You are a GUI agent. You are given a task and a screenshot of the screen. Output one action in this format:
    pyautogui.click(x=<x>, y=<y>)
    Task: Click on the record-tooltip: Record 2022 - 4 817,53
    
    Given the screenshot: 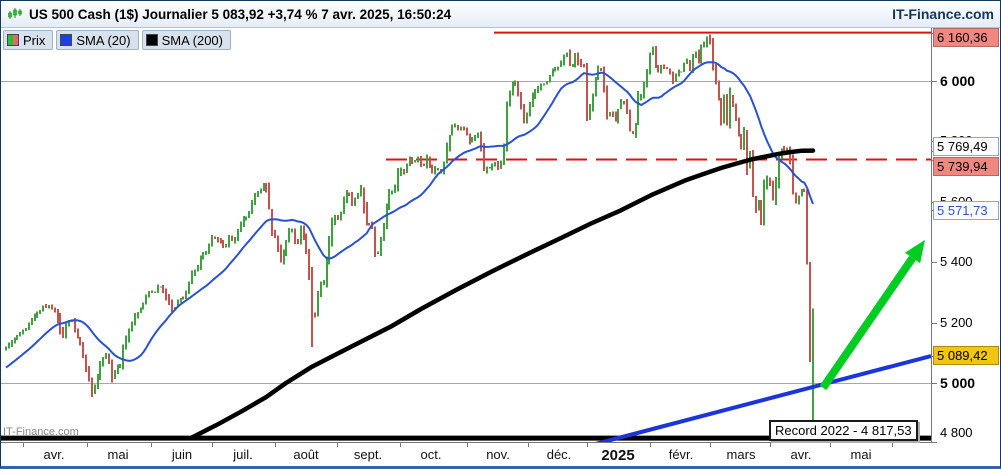 What is the action you would take?
    pyautogui.click(x=843, y=430)
    